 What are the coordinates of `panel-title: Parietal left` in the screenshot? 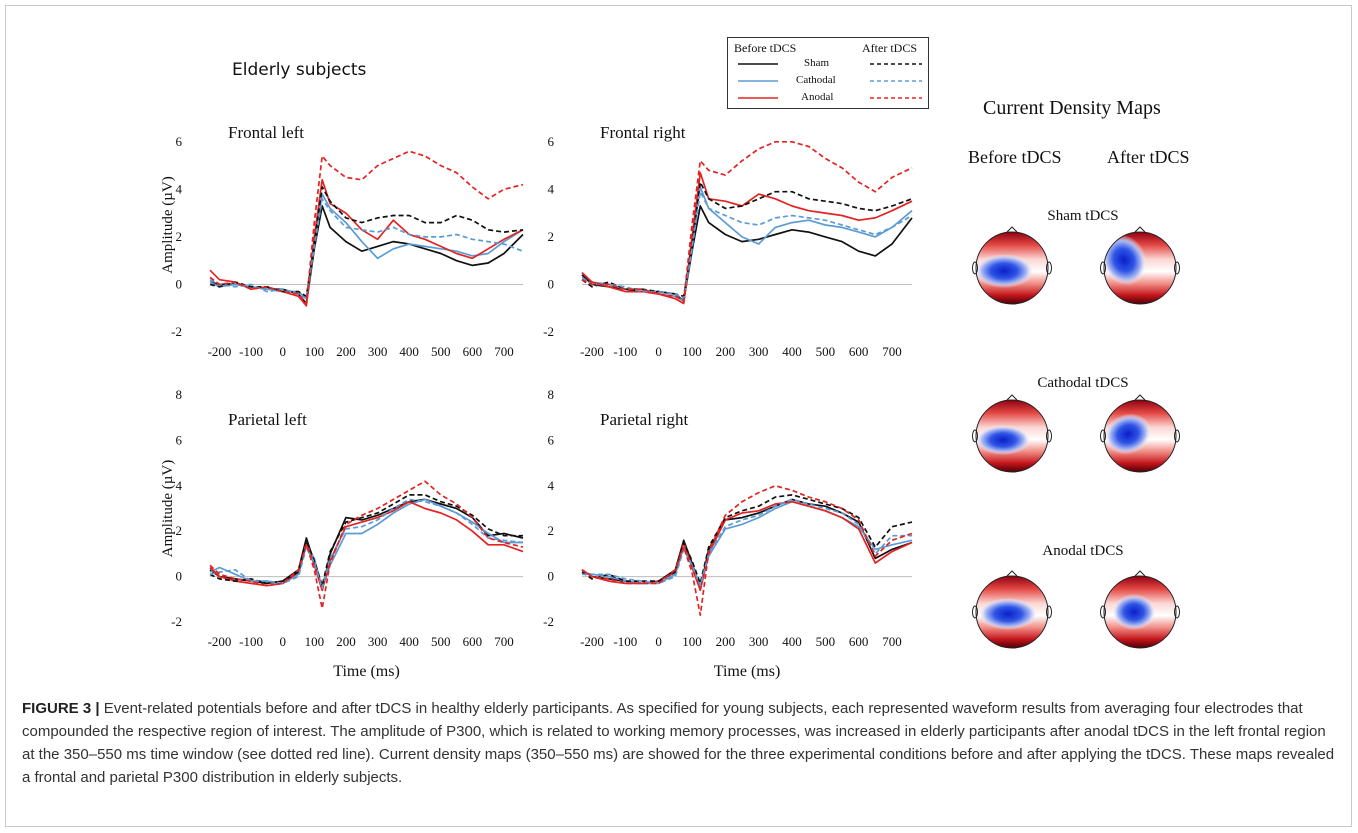 It's located at (267, 419).